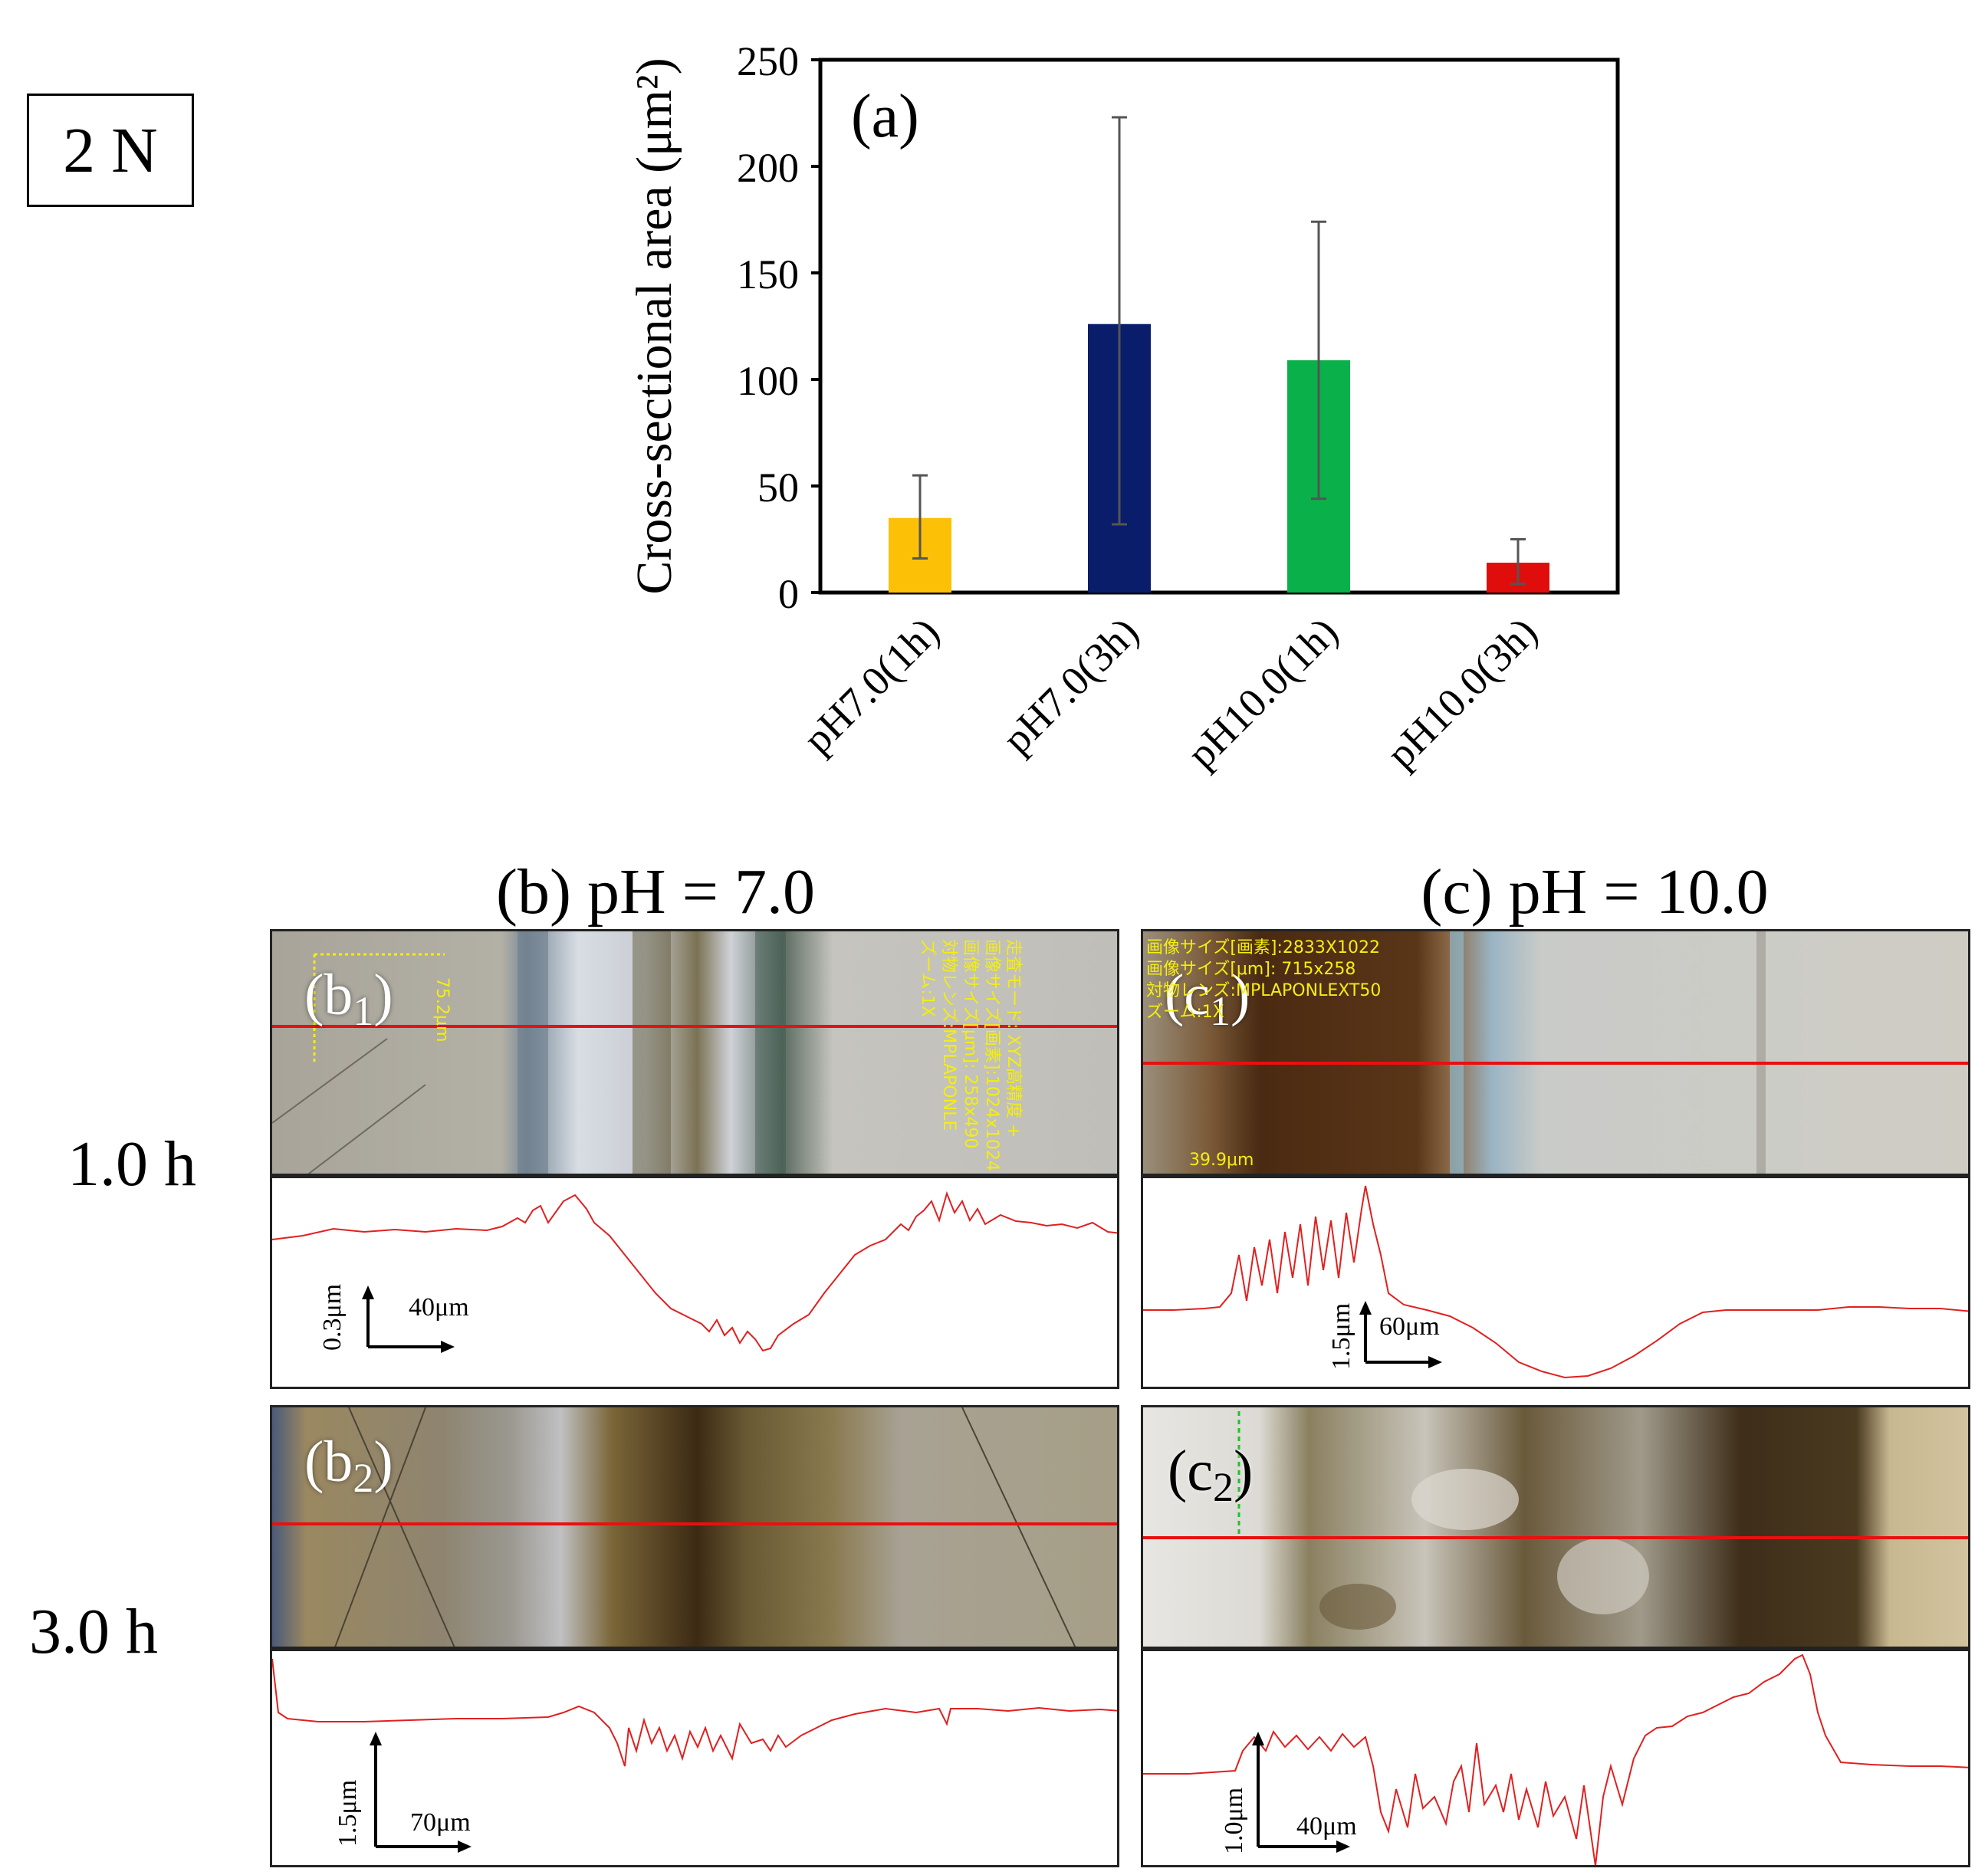  I want to click on profile-c2: 1.0μm 40μm, so click(1555, 1758).